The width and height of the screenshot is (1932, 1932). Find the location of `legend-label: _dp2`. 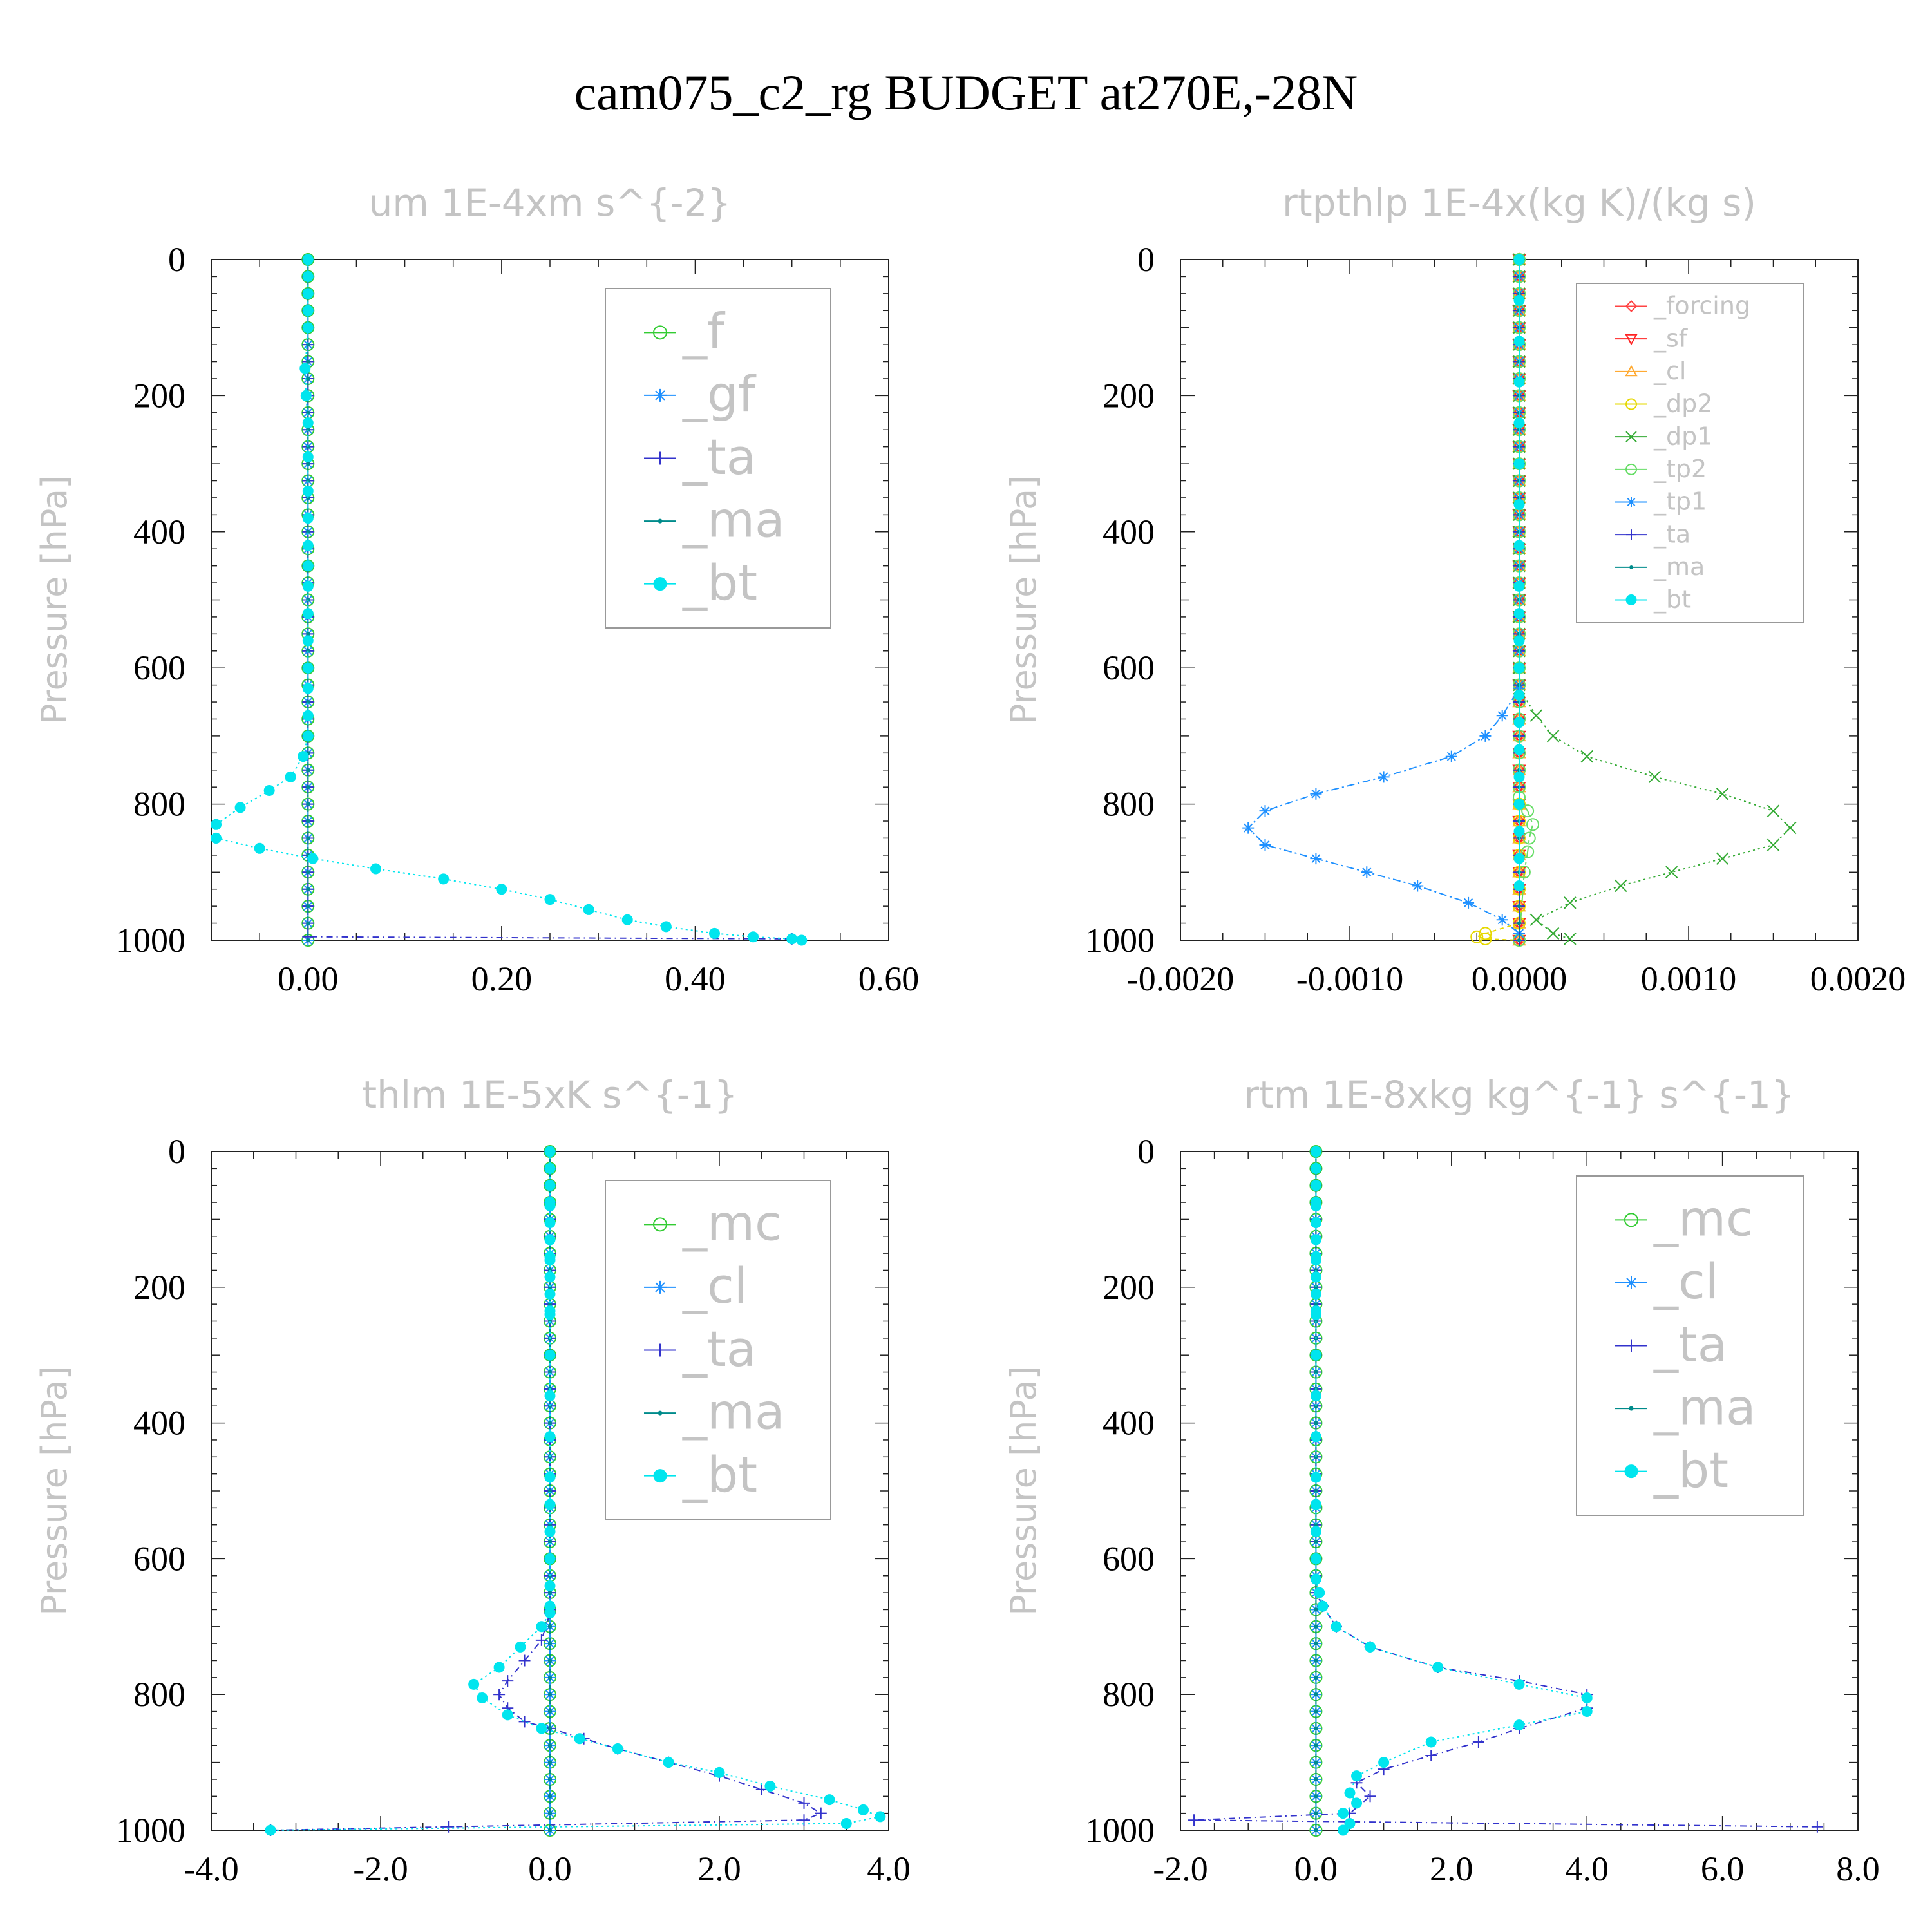

legend-label: _dp2 is located at coordinates (1682, 404).